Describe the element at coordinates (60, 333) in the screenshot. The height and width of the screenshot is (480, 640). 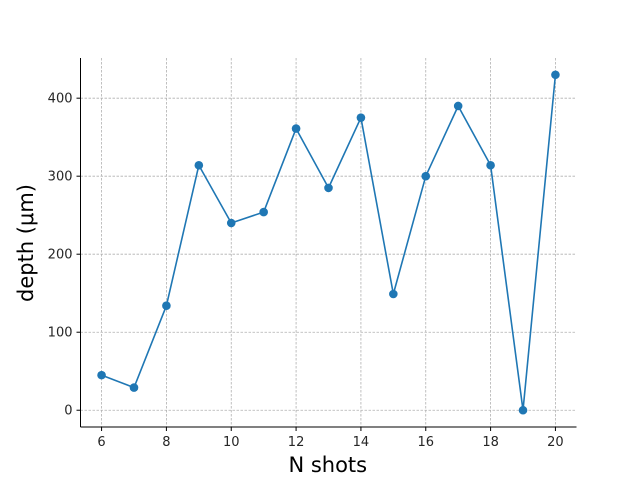
I see `y-tick-label: 100` at that location.